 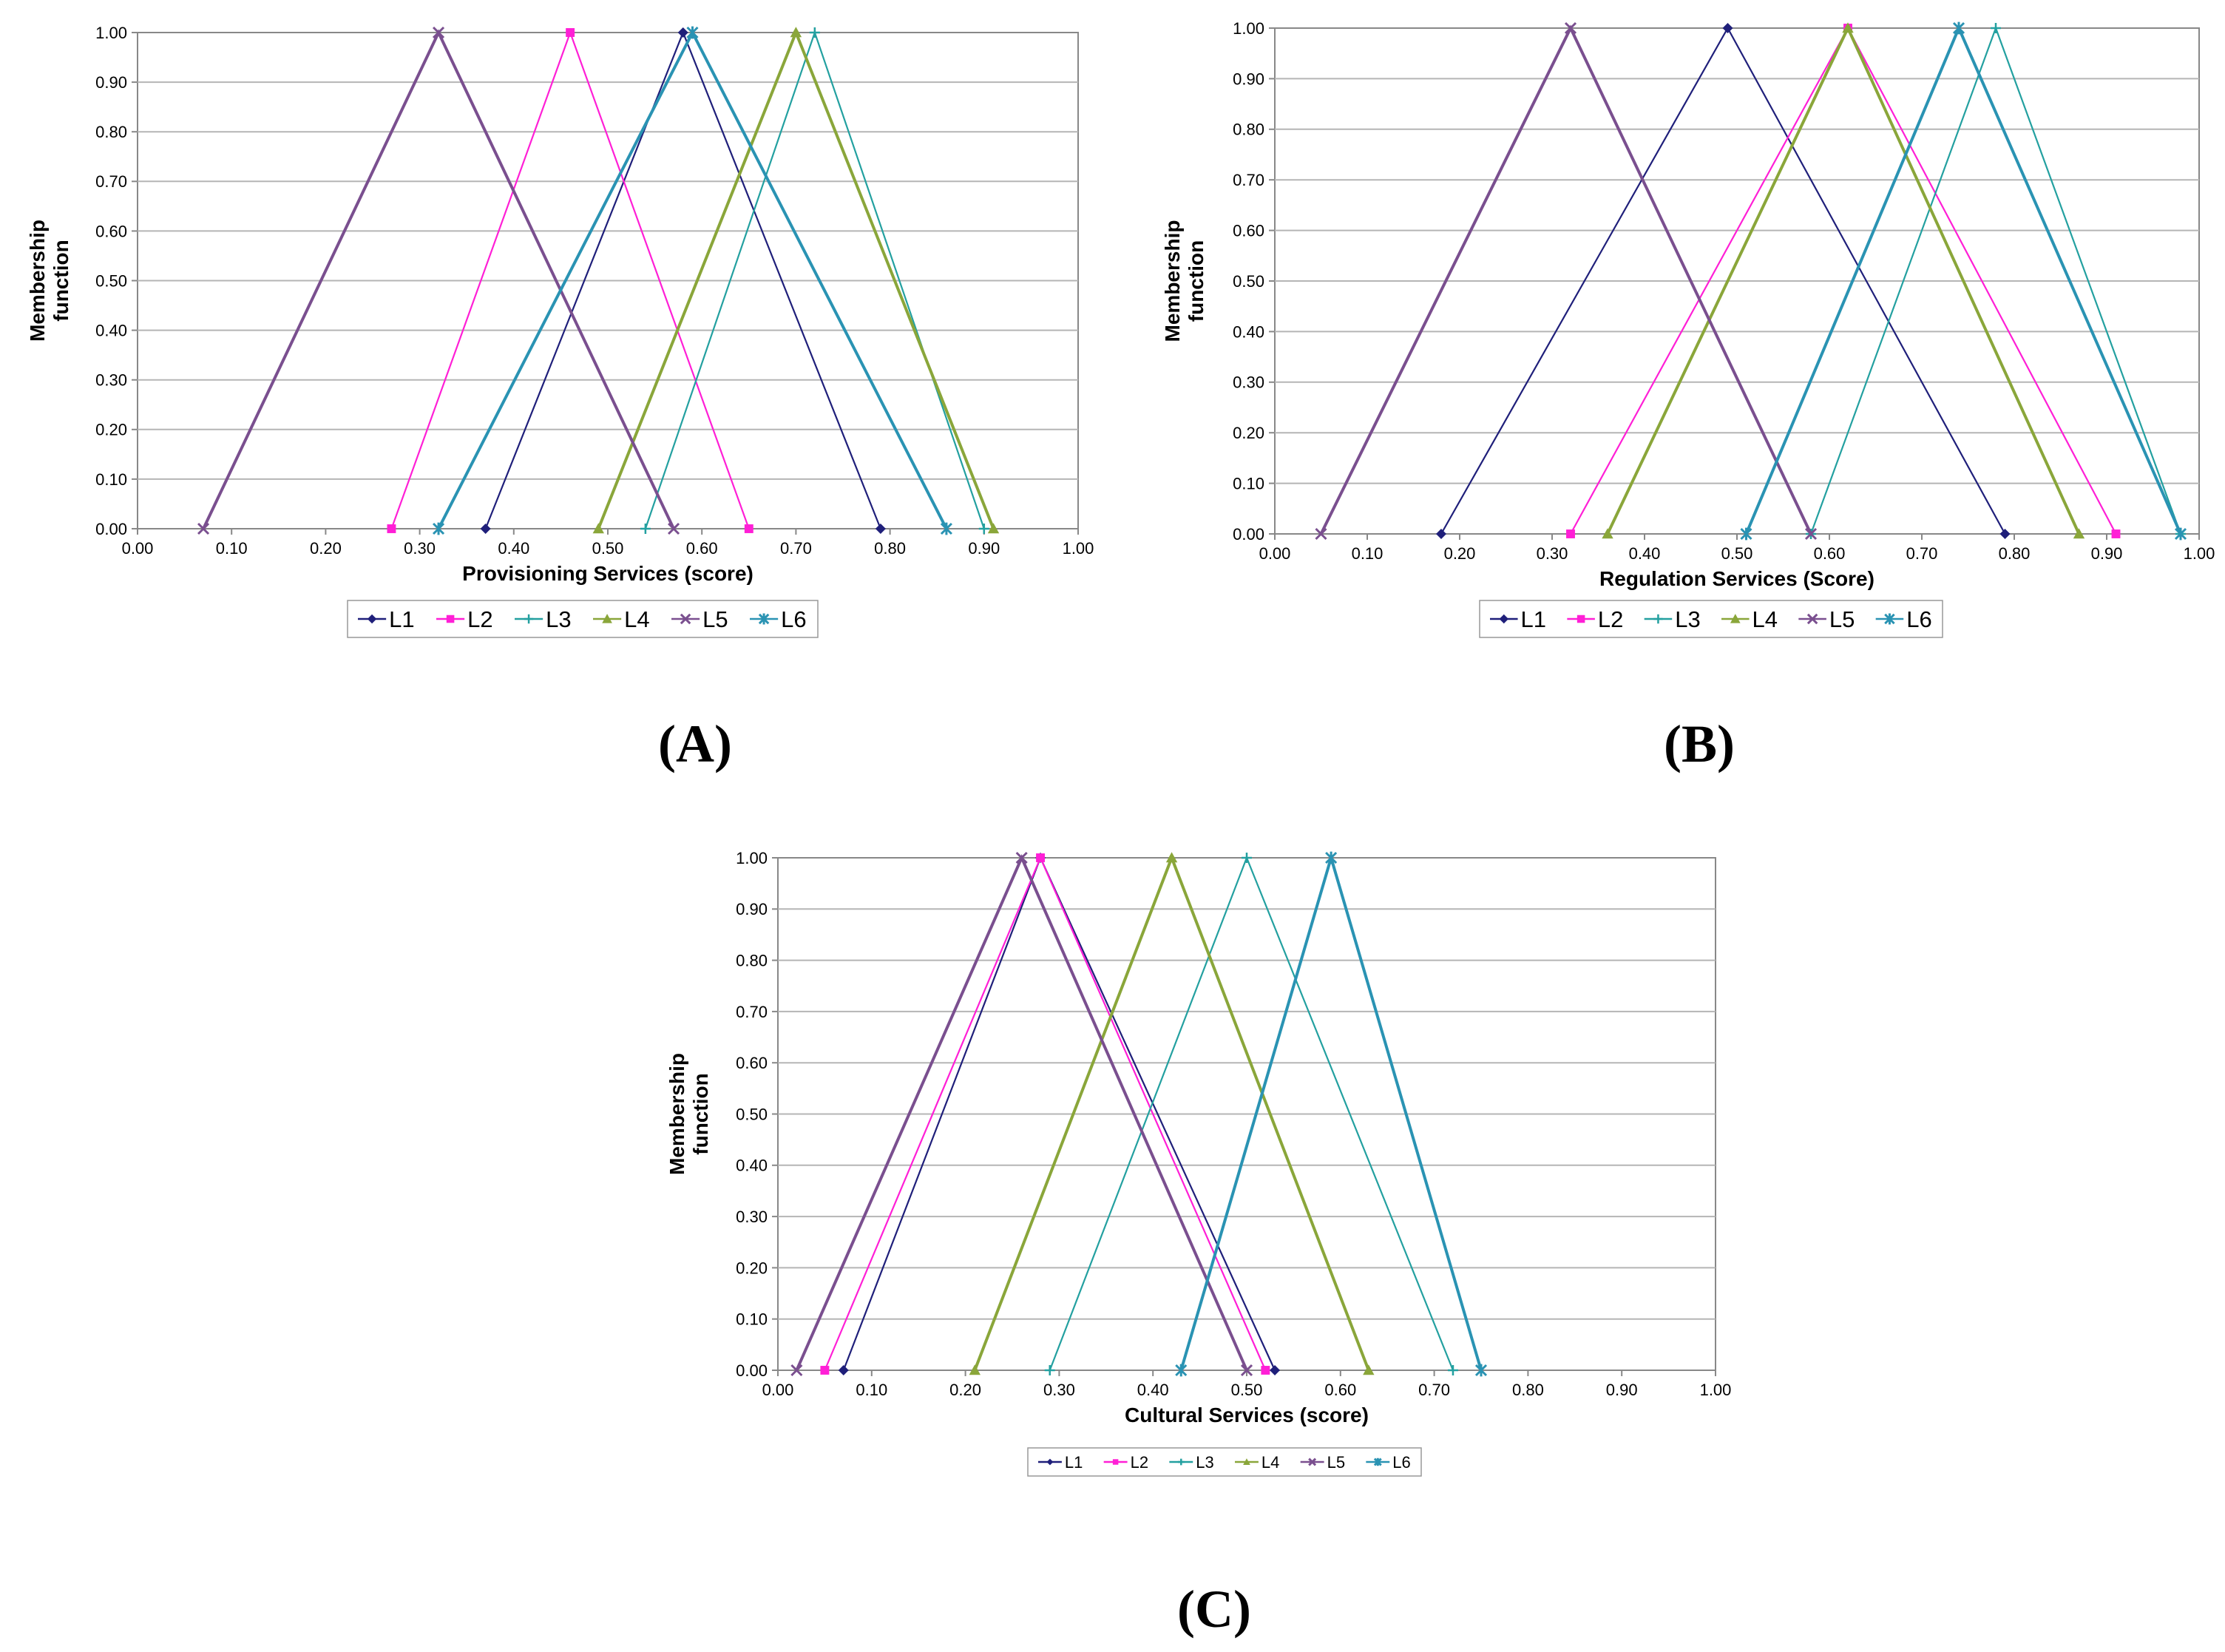 What do you see at coordinates (1658, 619) in the screenshot?
I see `legend-marker-l3` at bounding box center [1658, 619].